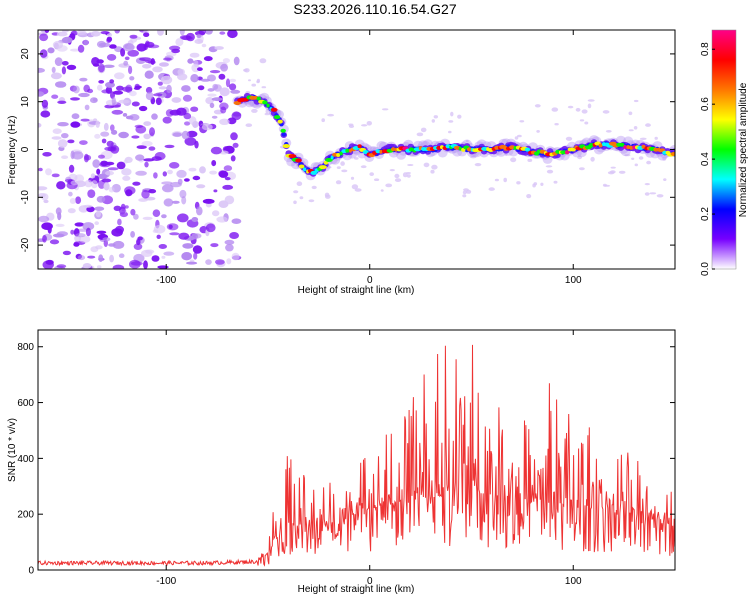  I want to click on spectrogram-ylabel: Frequency (Hz), so click(12, 150).